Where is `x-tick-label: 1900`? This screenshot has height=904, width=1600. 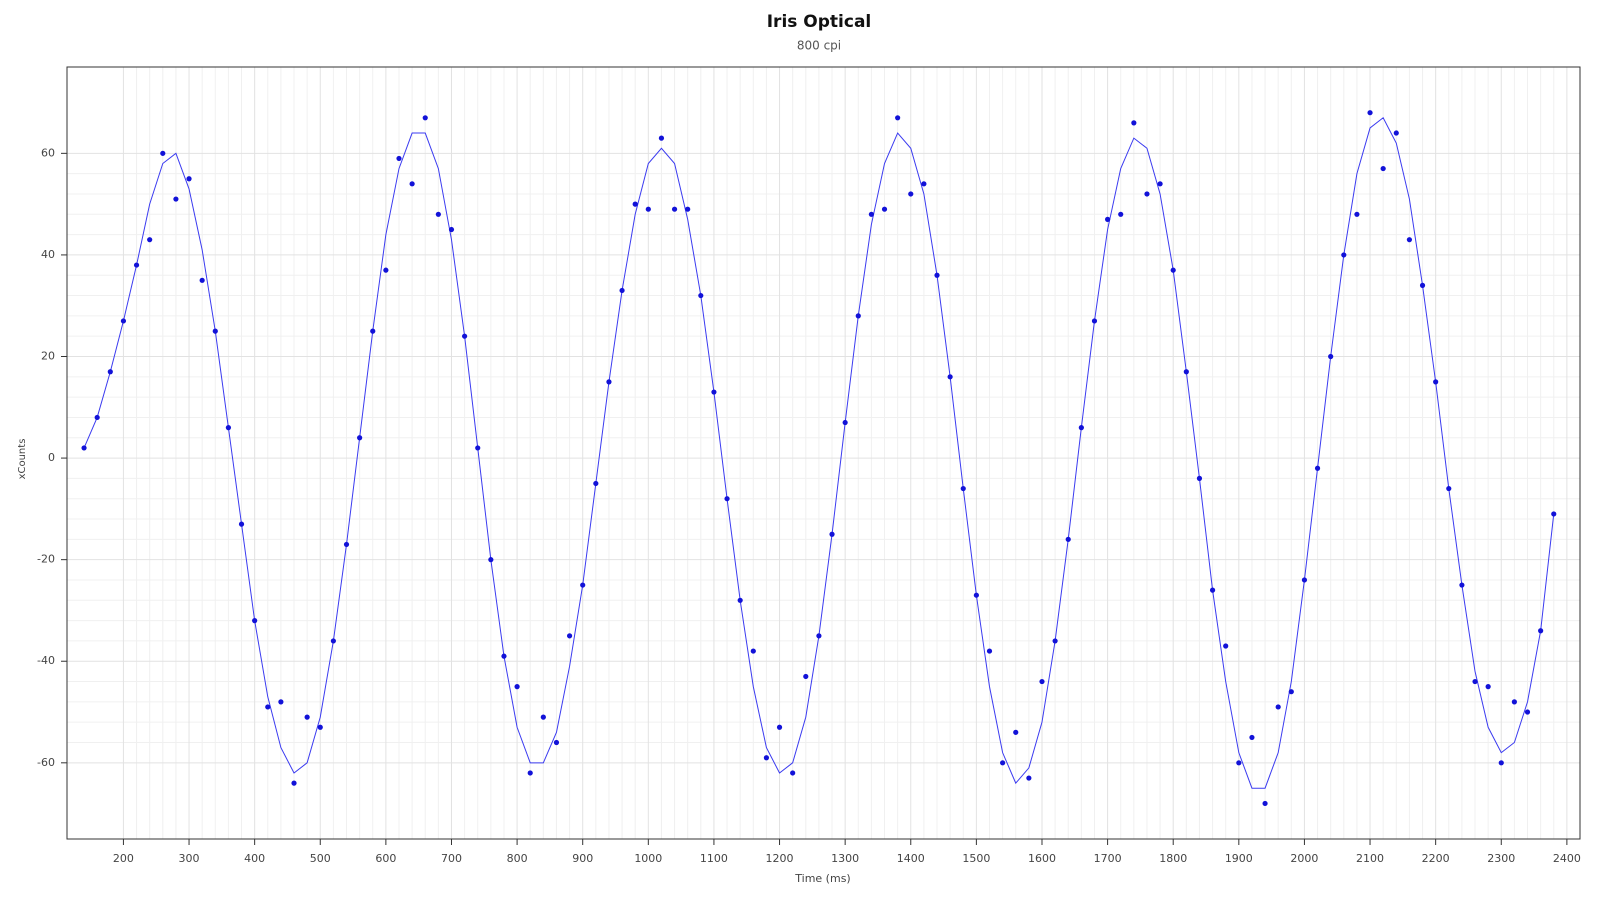 x-tick-label: 1900 is located at coordinates (1239, 858).